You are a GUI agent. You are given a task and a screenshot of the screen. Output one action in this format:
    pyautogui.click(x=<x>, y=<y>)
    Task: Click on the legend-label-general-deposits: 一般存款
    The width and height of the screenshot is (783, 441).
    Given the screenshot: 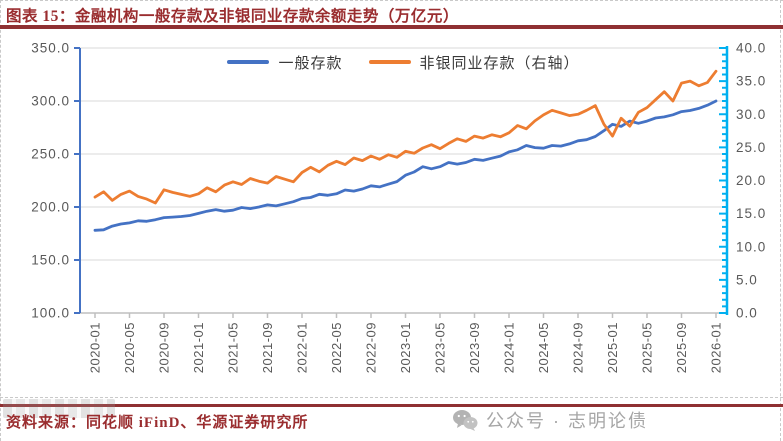 What is the action you would take?
    pyautogui.click(x=310, y=63)
    